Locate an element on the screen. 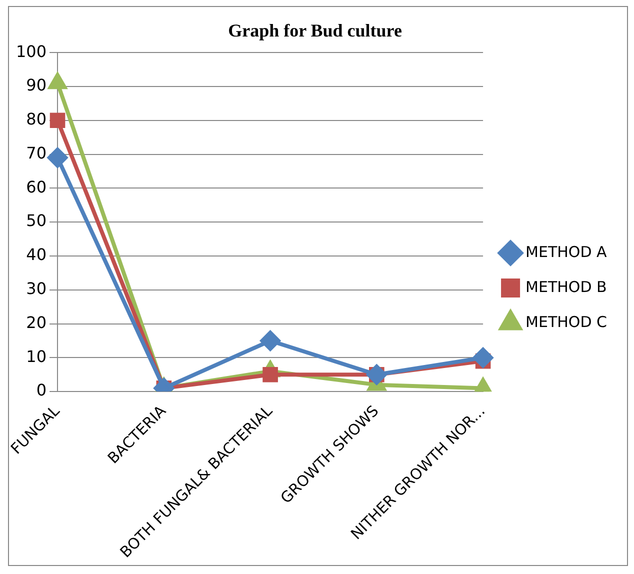 Image resolution: width=634 pixels, height=574 pixels. y-tick-label: 100 is located at coordinates (31, 51).